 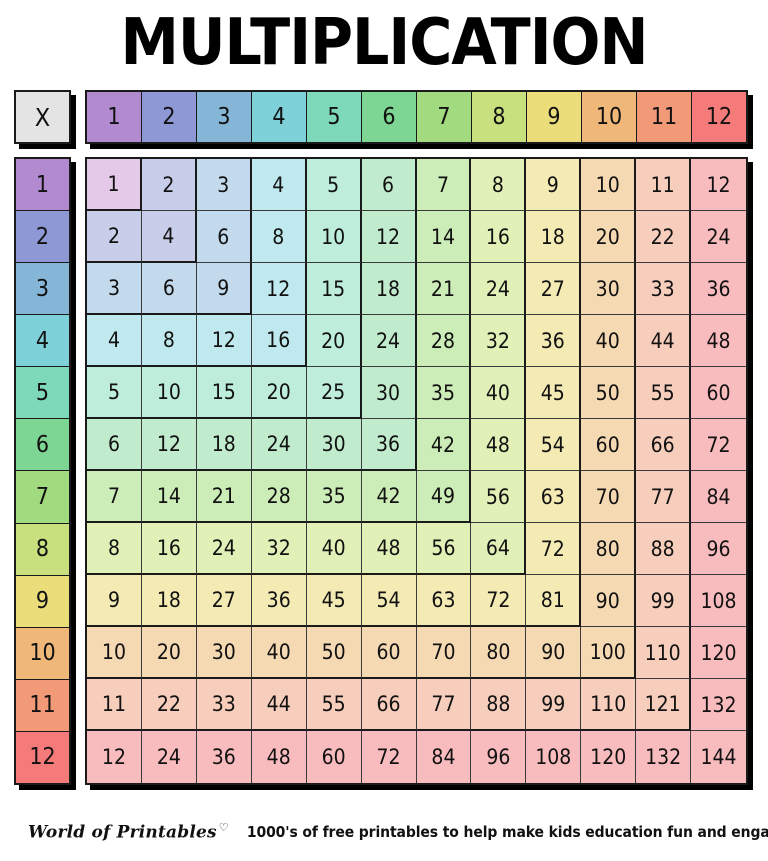 I want to click on cell-r5-c11: 55, so click(x=664, y=393).